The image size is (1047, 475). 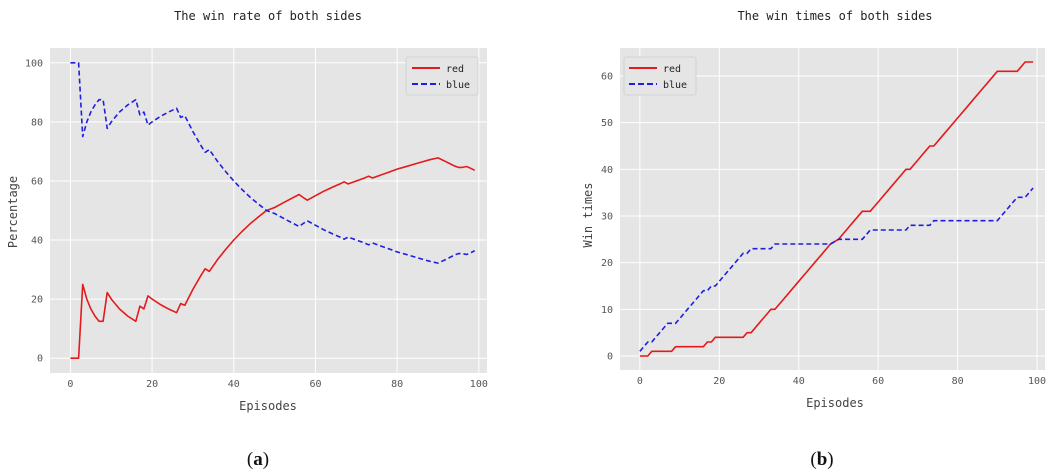 What do you see at coordinates (607, 123) in the screenshot?
I see `y-tick-label: 50` at bounding box center [607, 123].